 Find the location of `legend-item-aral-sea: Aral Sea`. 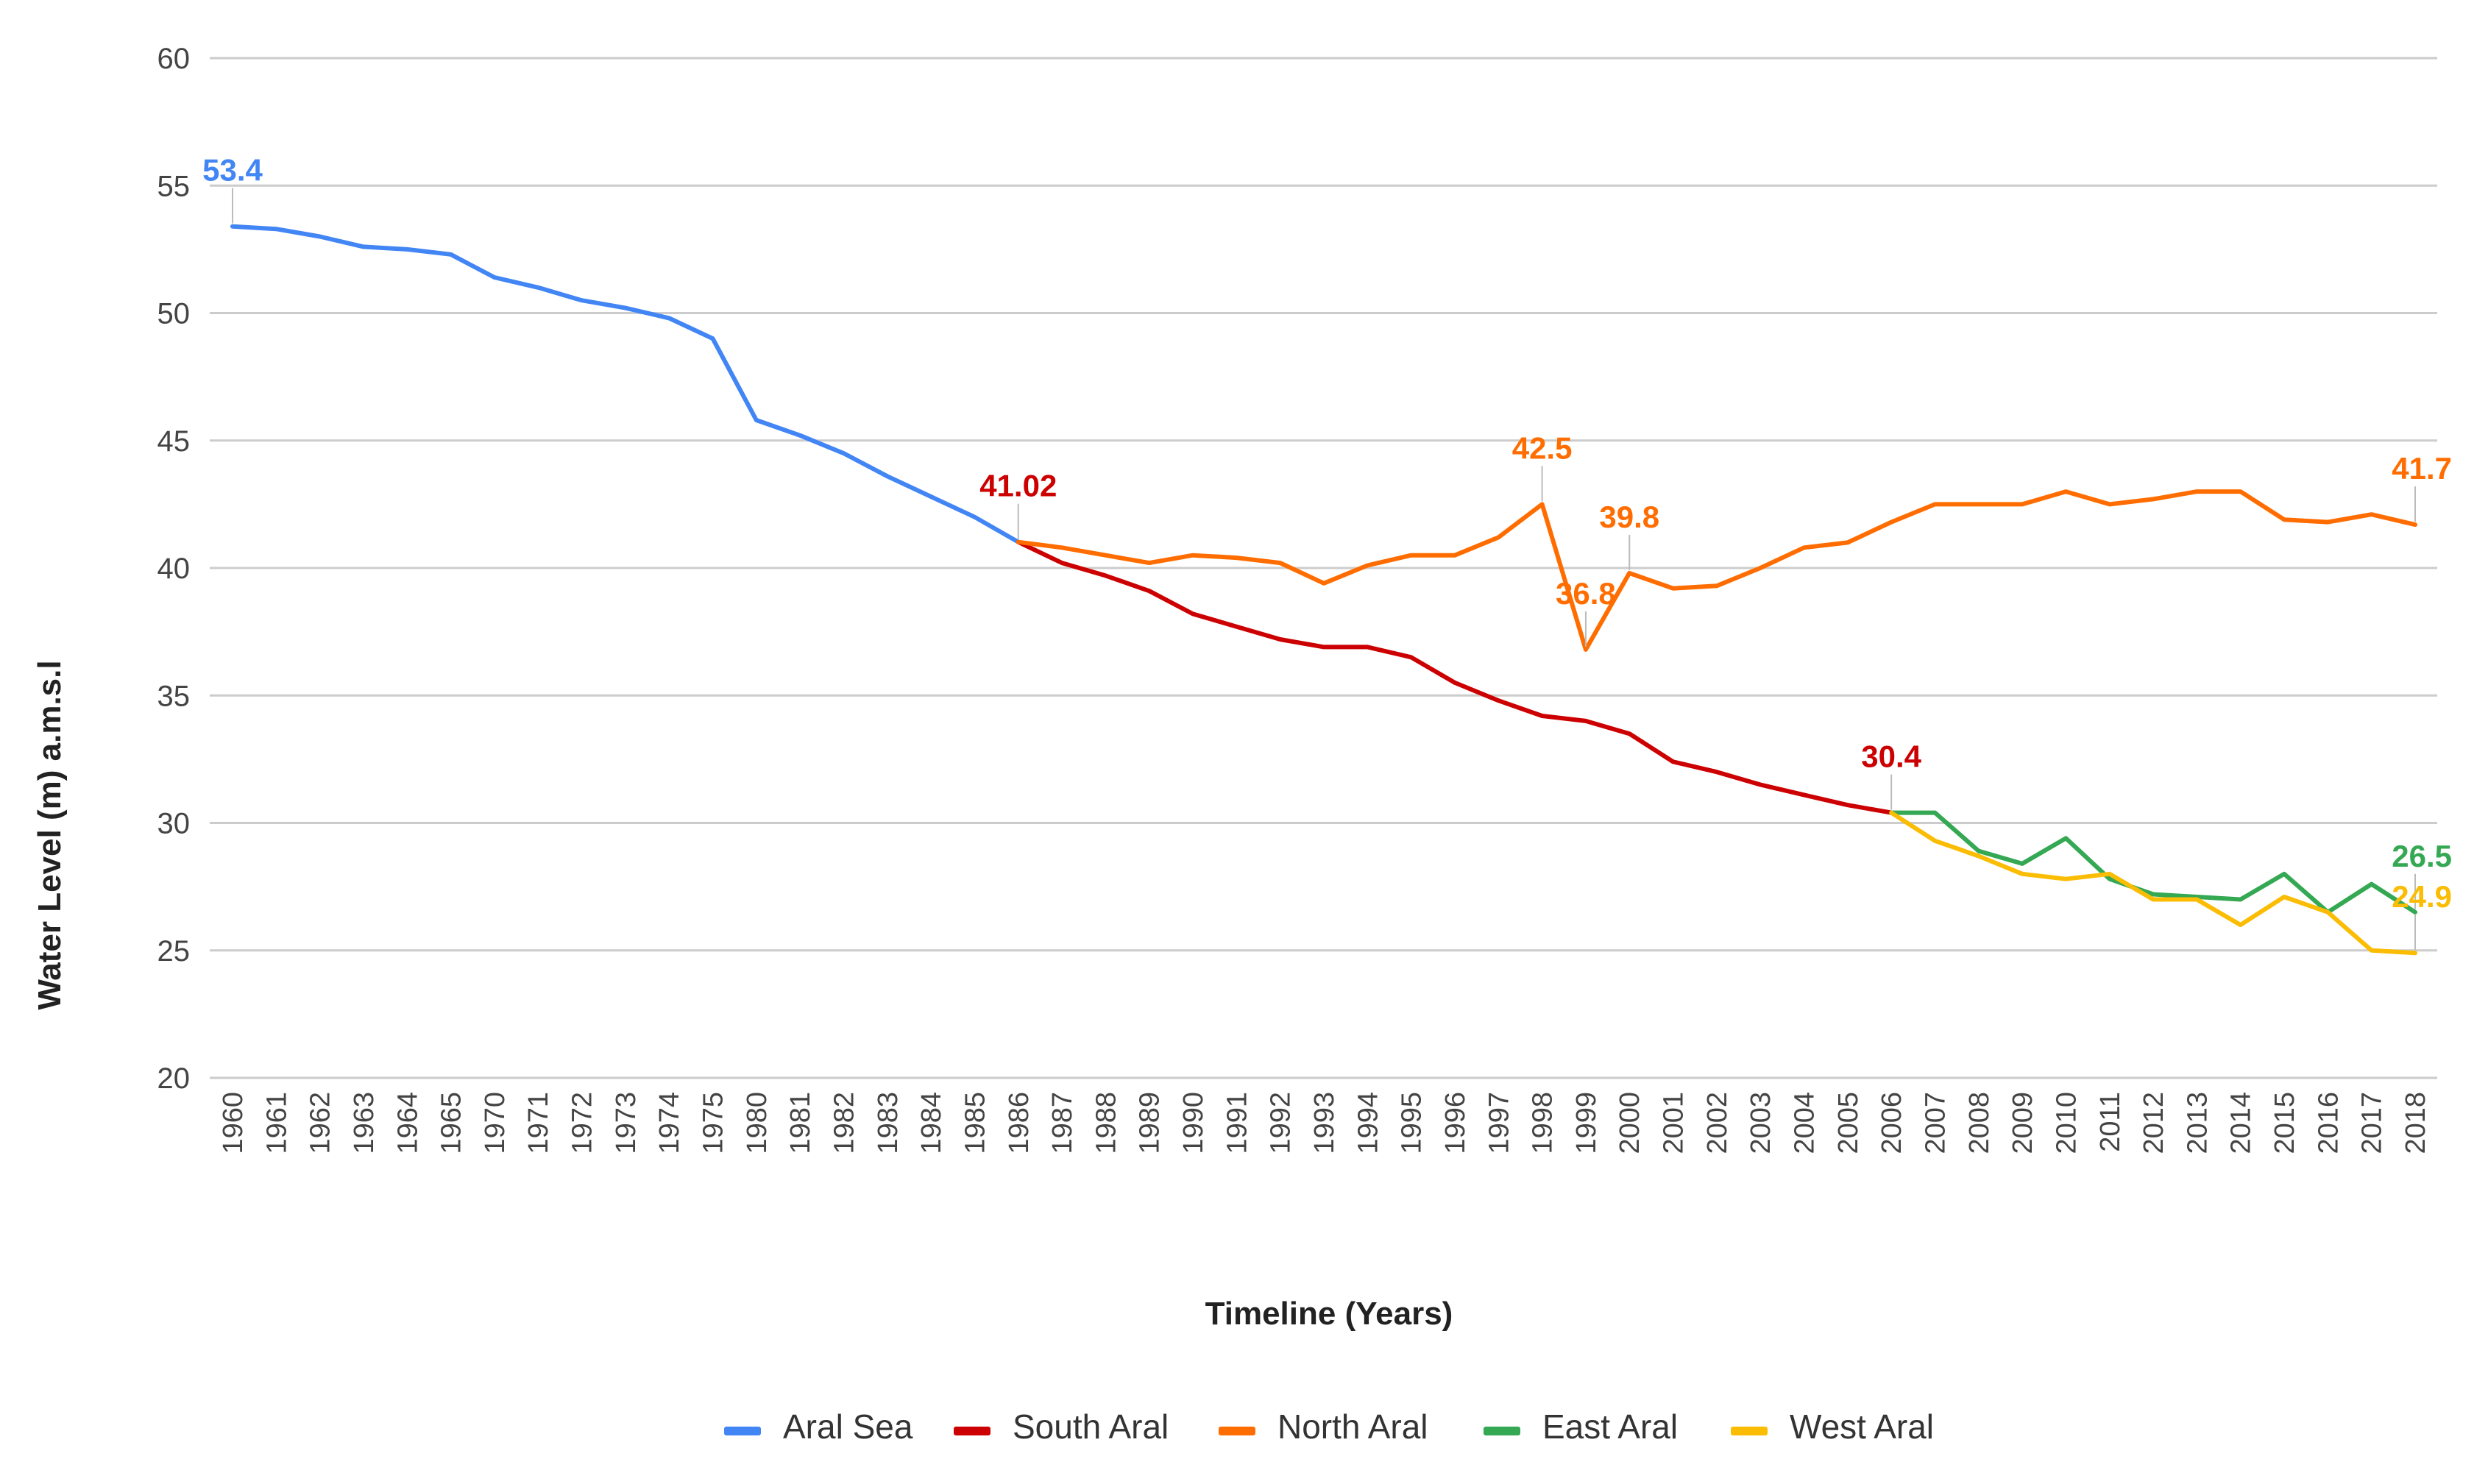

legend-item-aral-sea: Aral Sea is located at coordinates (818, 1426).